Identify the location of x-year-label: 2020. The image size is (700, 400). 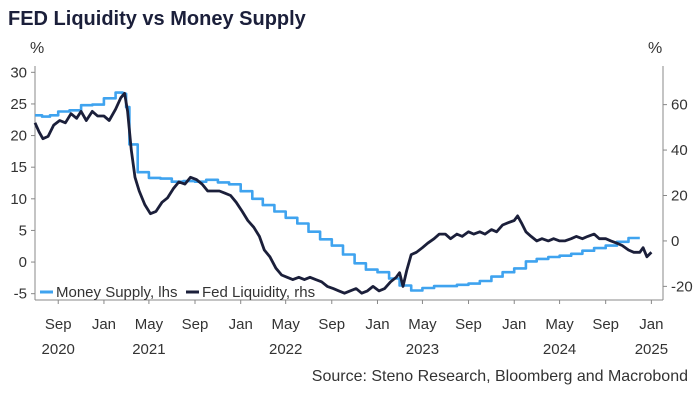
(58, 349).